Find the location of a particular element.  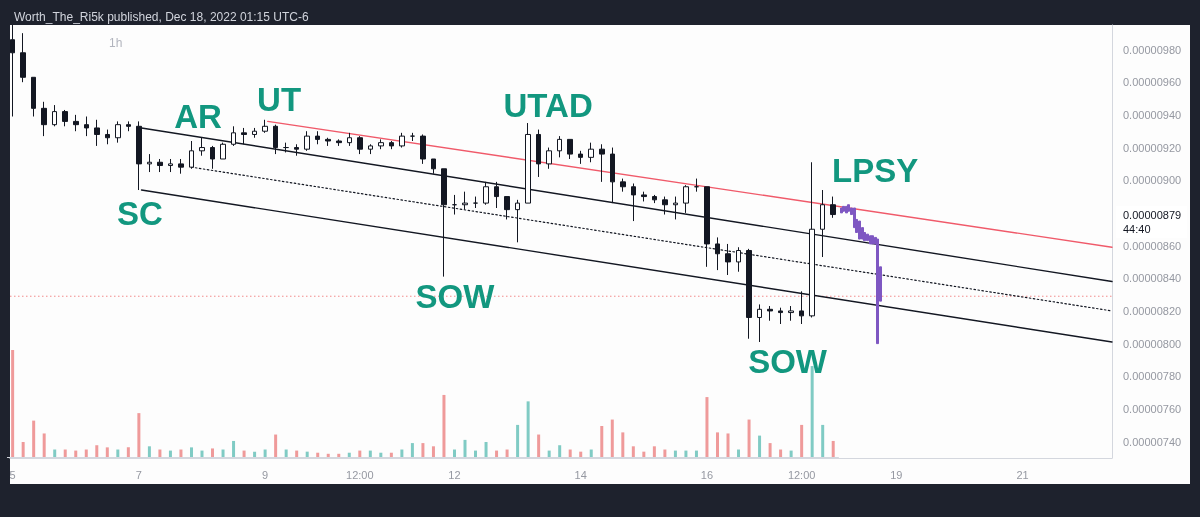

x-tick-label: 12 is located at coordinates (454, 474).